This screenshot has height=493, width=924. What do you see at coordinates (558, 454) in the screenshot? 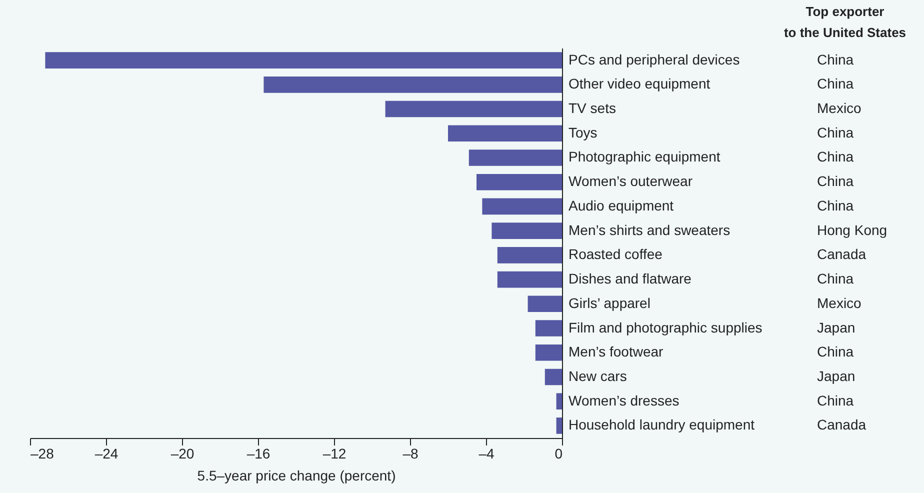
I see `x-tick-label: 0` at bounding box center [558, 454].